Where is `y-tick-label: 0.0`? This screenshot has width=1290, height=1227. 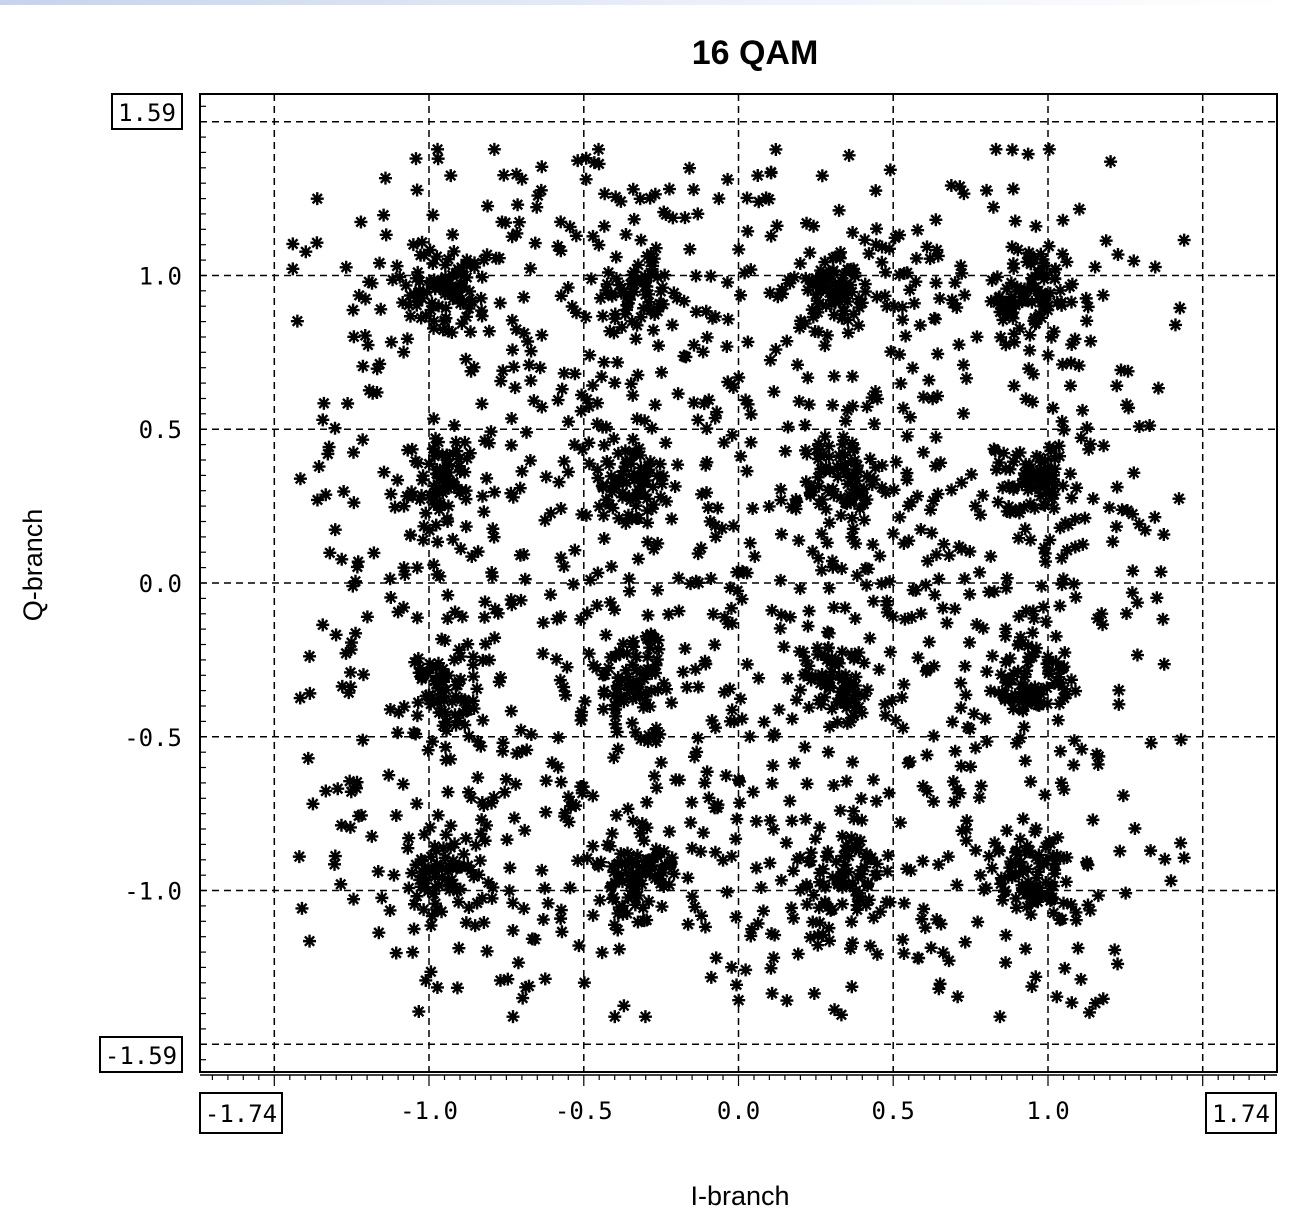 y-tick-label: 0.0 is located at coordinates (160, 584).